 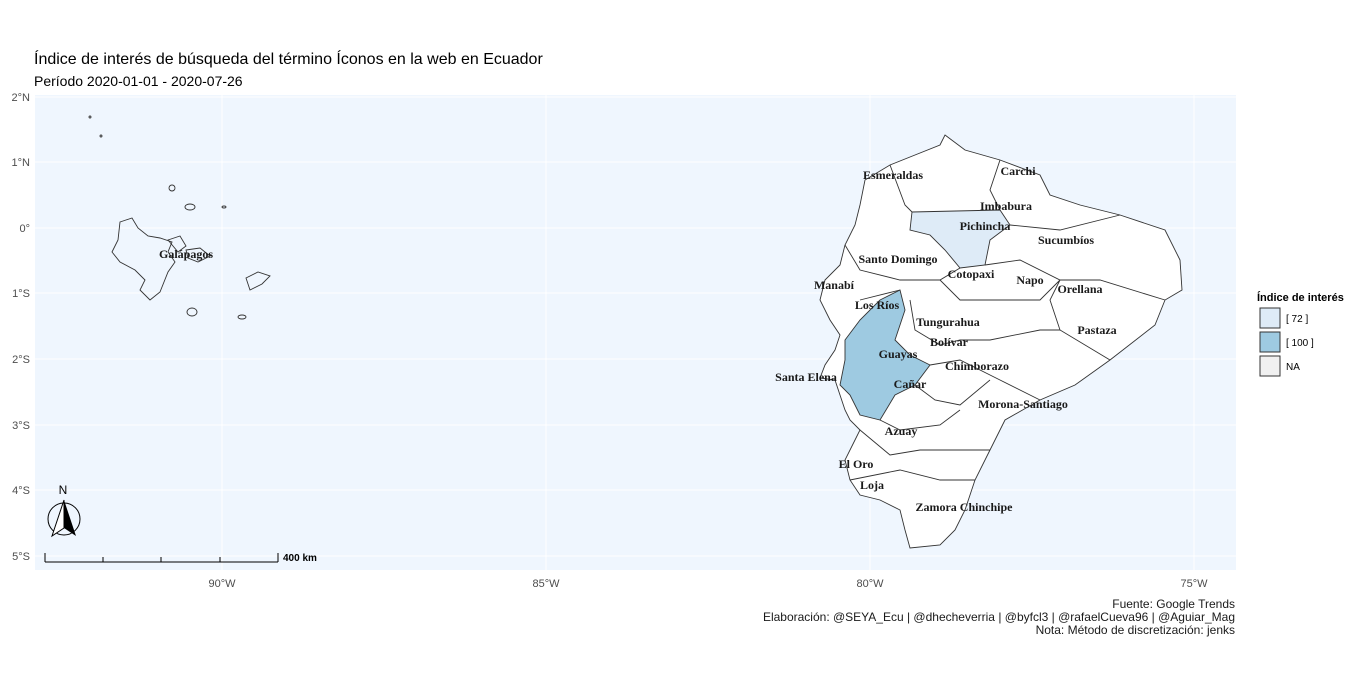 What do you see at coordinates (21, 360) in the screenshot?
I see `y-tick-label: 2°S` at bounding box center [21, 360].